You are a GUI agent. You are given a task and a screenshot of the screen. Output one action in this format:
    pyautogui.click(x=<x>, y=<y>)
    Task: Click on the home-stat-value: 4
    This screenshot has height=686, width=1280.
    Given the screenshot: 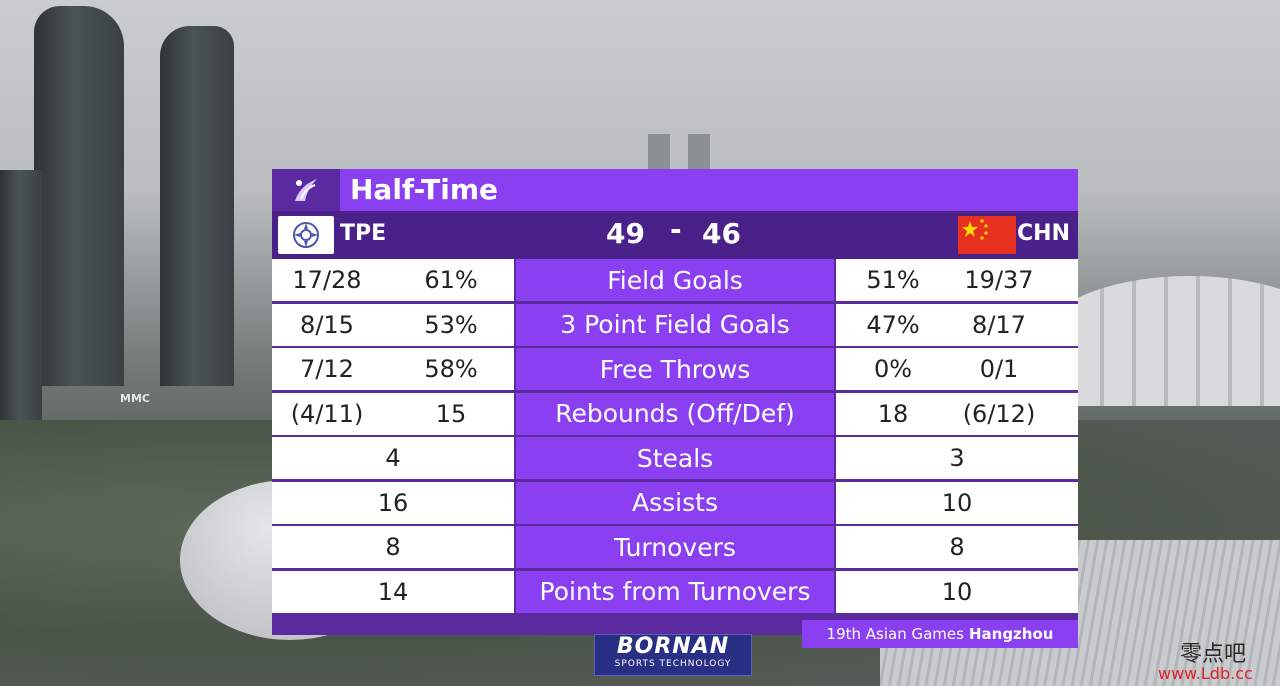 What is the action you would take?
    pyautogui.click(x=393, y=458)
    